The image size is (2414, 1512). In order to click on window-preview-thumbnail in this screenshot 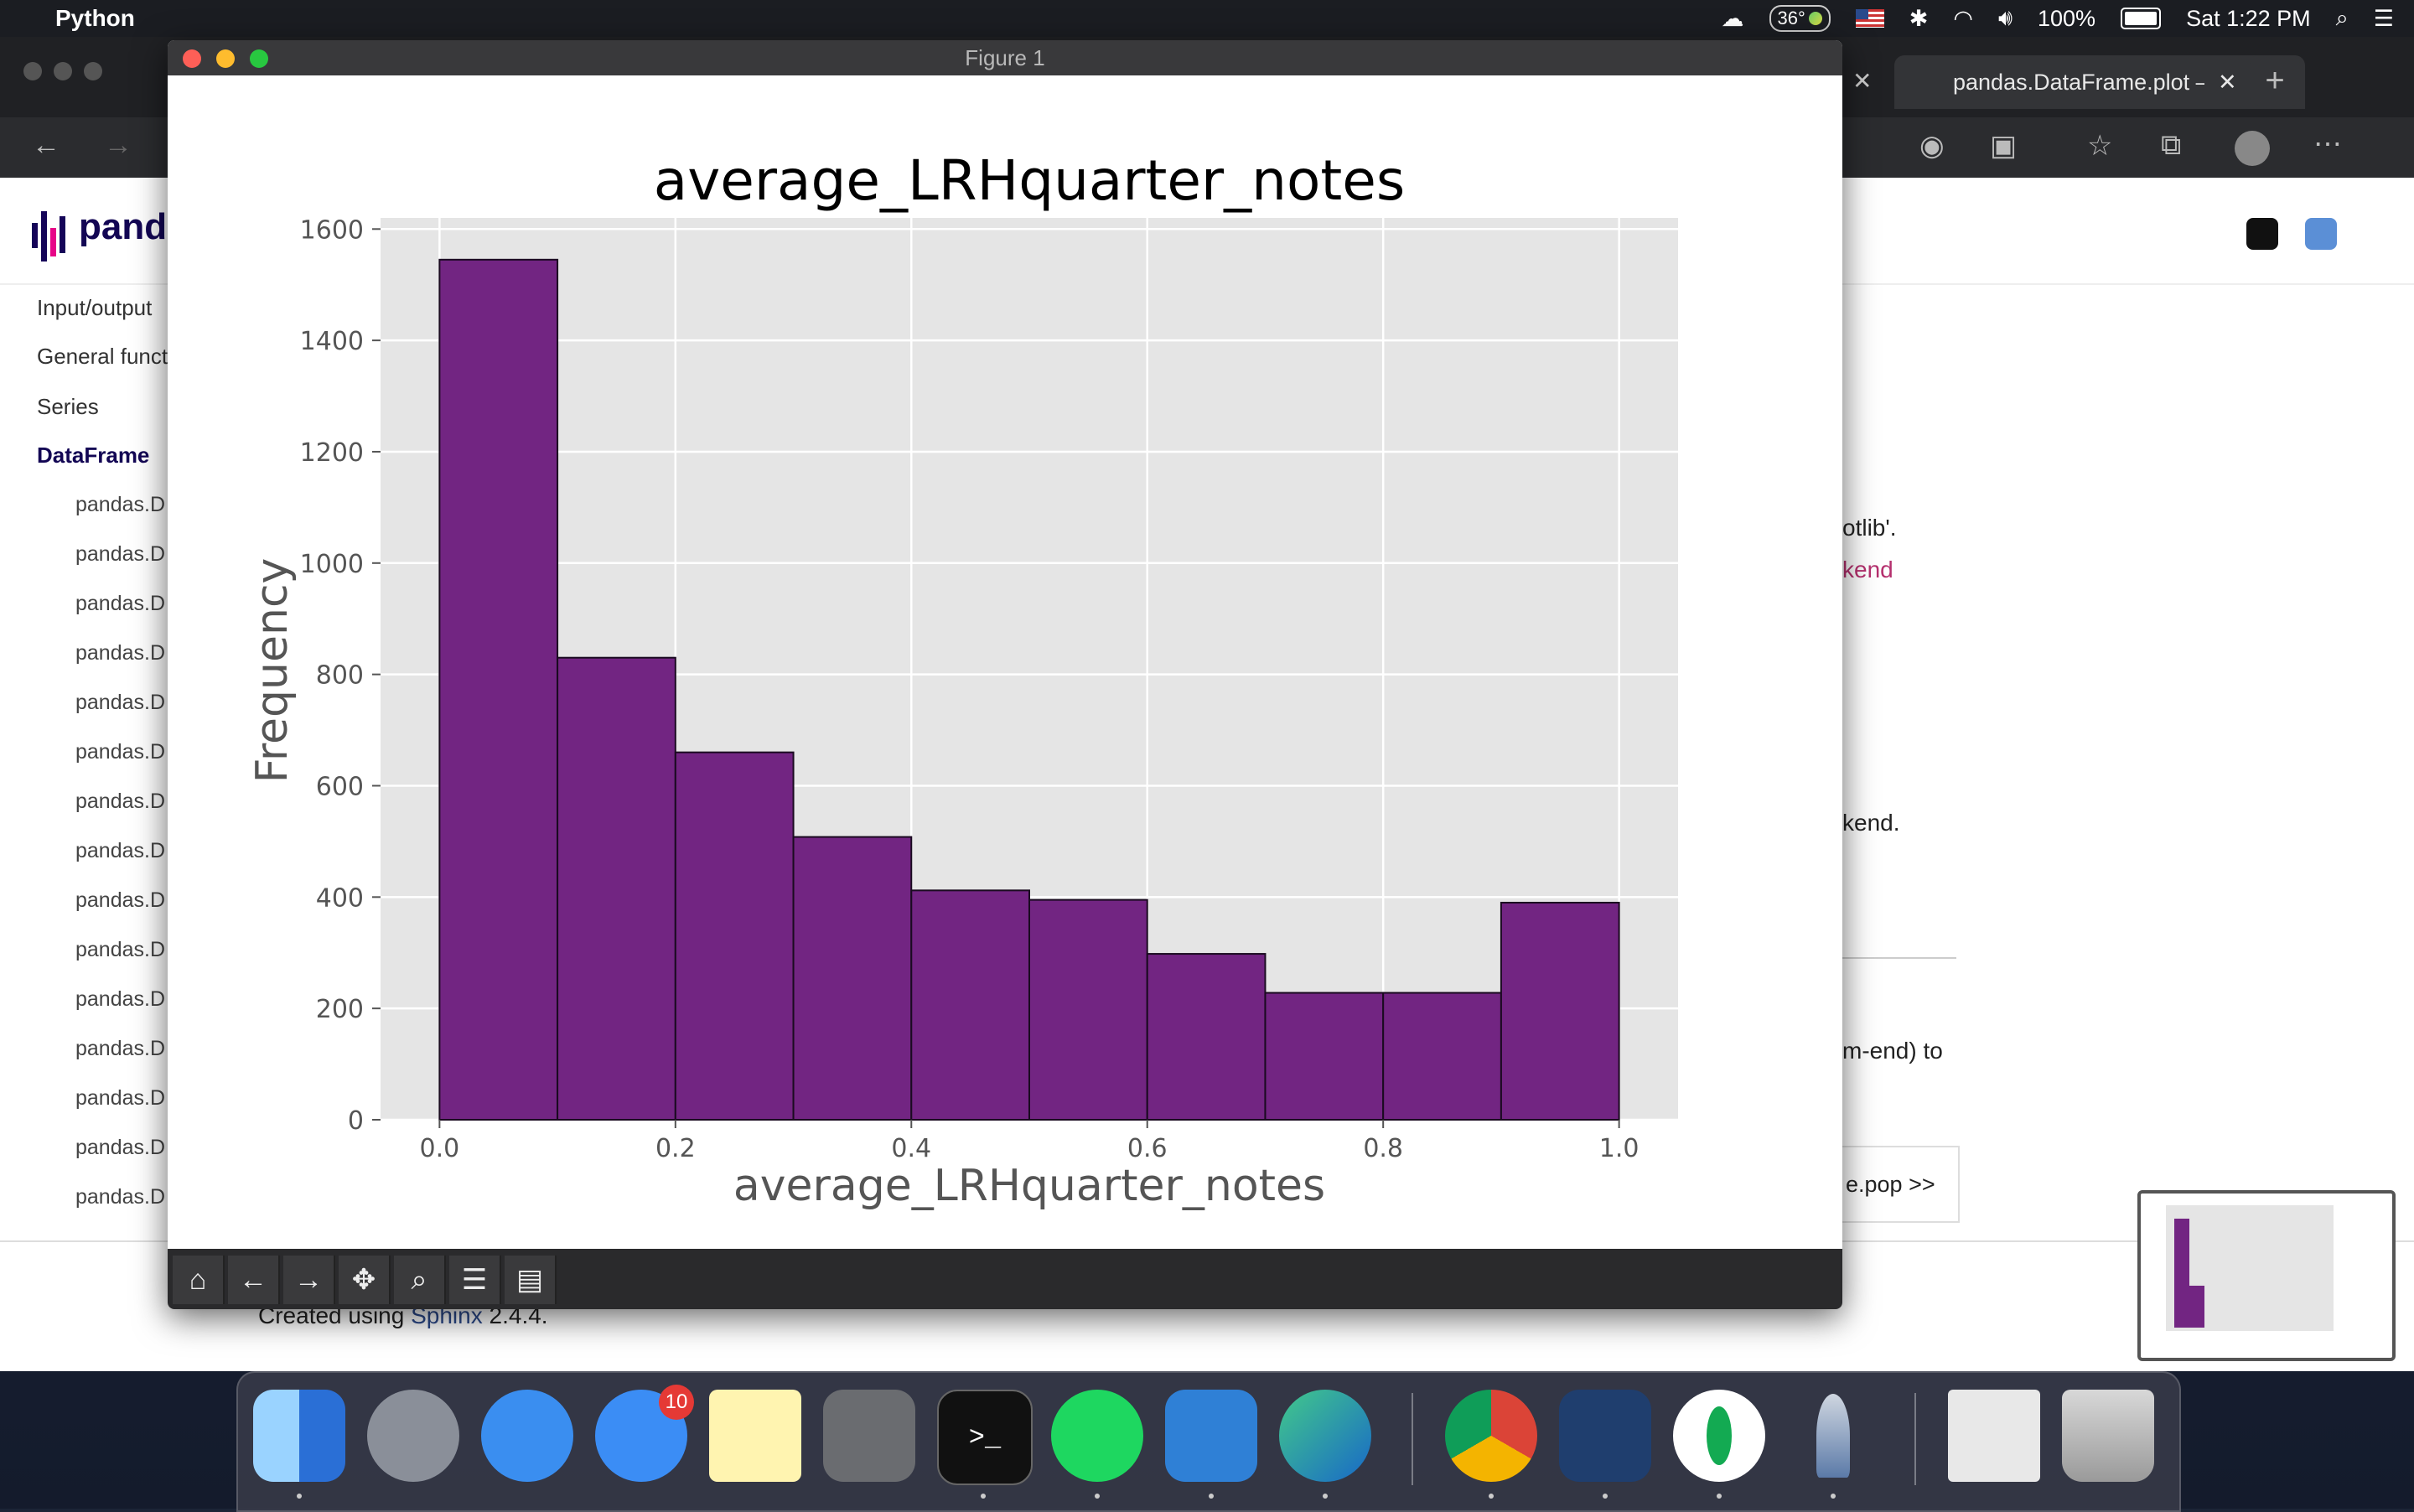, I will do `click(2267, 1275)`.